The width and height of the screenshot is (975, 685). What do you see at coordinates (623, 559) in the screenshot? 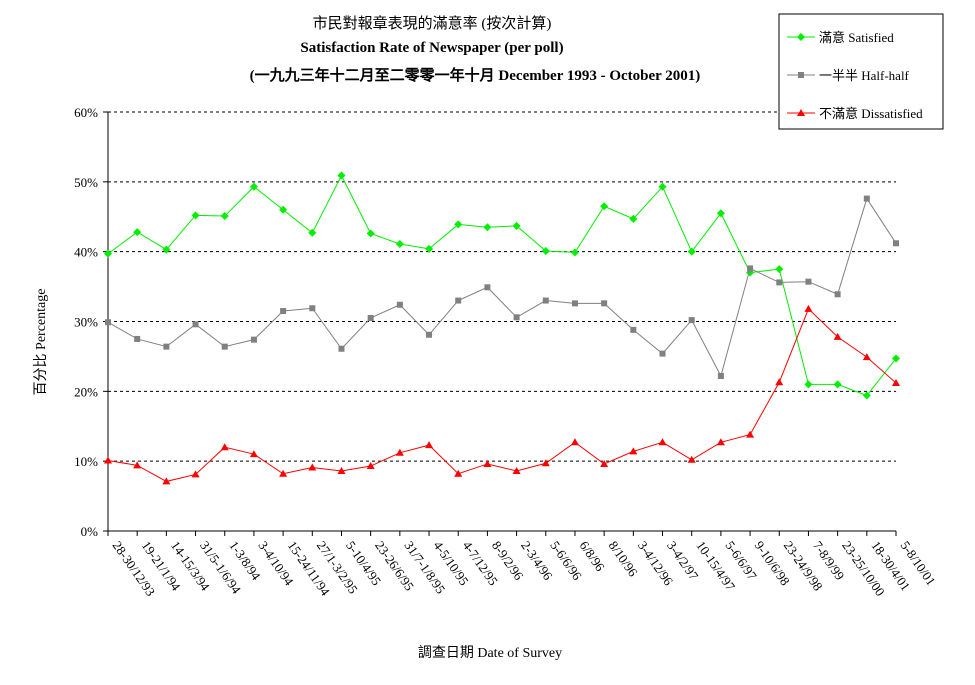
I see `x-tick-label: 8/10/96` at bounding box center [623, 559].